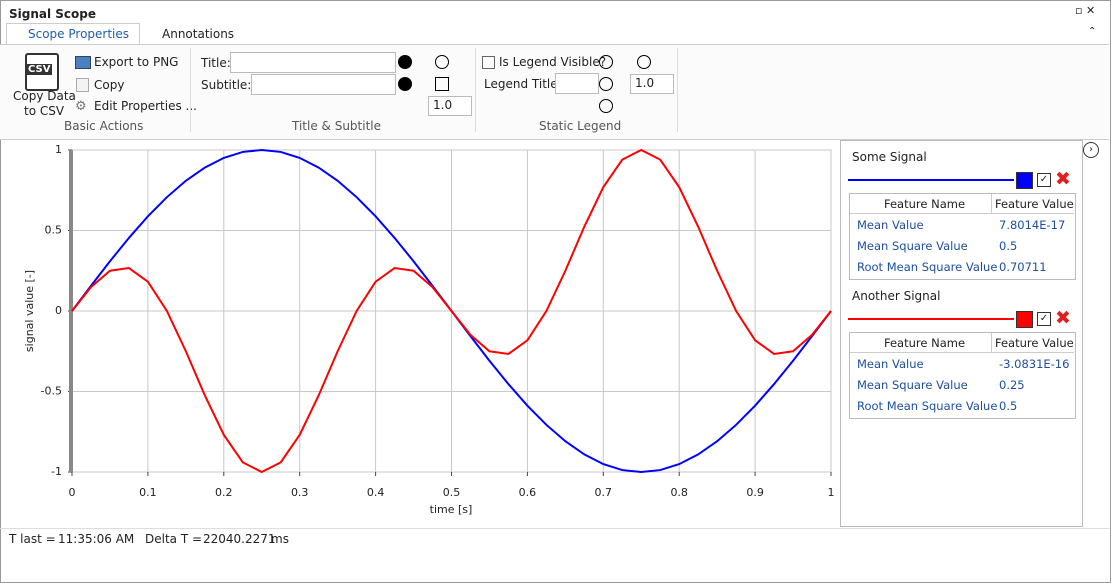  Describe the element at coordinates (104, 126) in the screenshot. I see `group-label: Basic Actions` at that location.